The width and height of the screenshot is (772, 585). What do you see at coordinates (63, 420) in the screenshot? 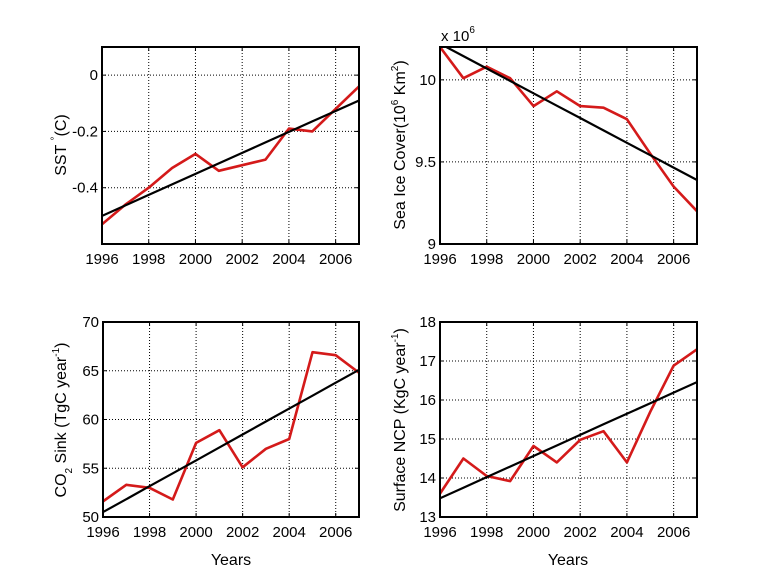
I see `y-axis-label: CO2 Sink (TgC year-1)` at bounding box center [63, 420].